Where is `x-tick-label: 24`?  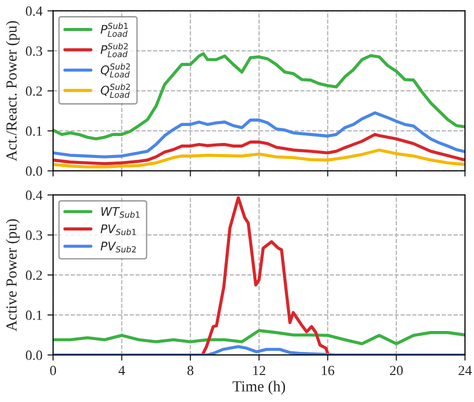 x-tick-label: 24 is located at coordinates (465, 371).